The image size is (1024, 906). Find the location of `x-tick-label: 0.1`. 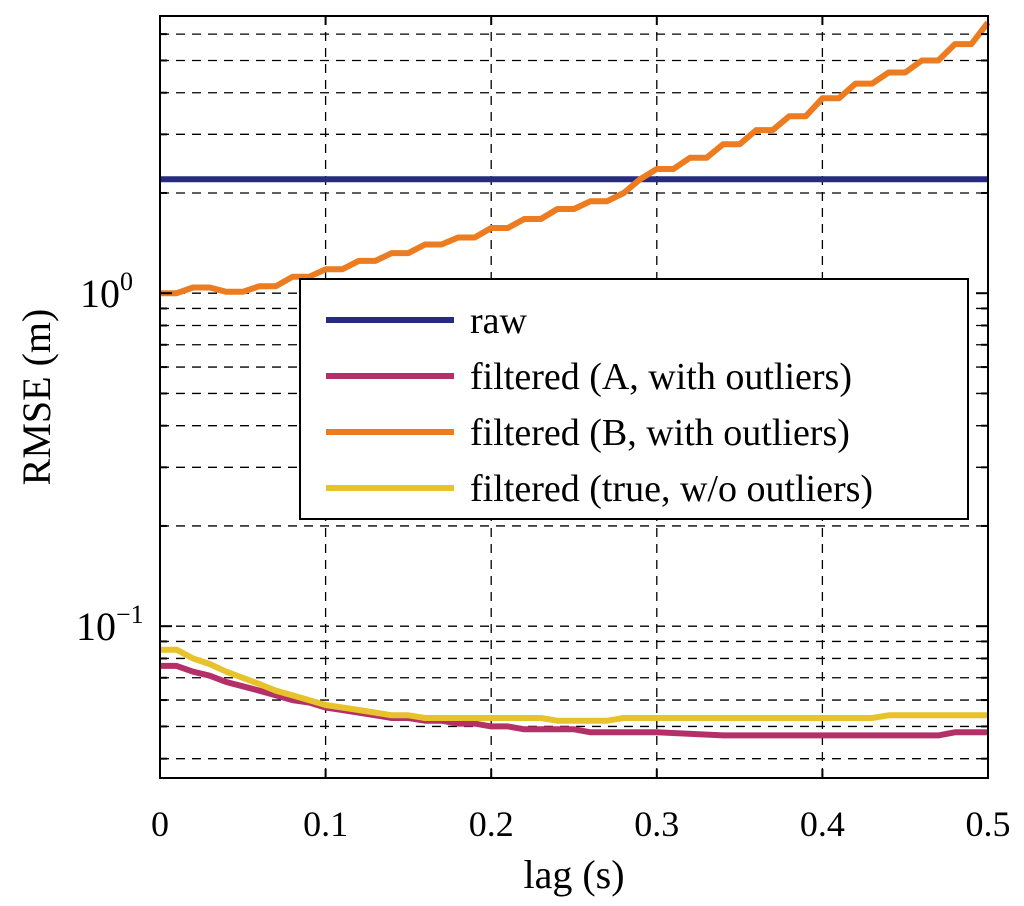

x-tick-label: 0.1 is located at coordinates (325, 824).